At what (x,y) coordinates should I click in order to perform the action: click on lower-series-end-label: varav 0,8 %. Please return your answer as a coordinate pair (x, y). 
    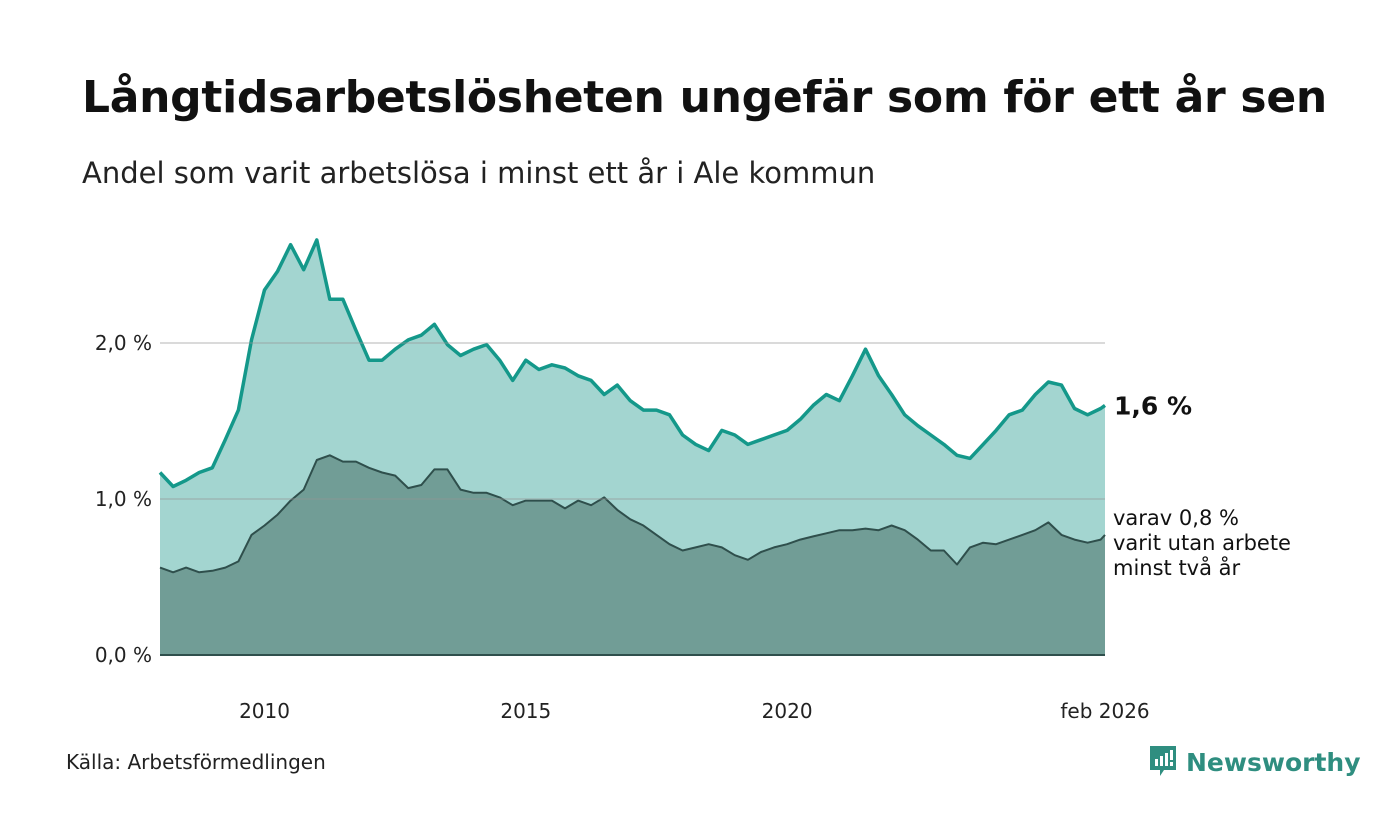
    Looking at the image, I should click on (1176, 518).